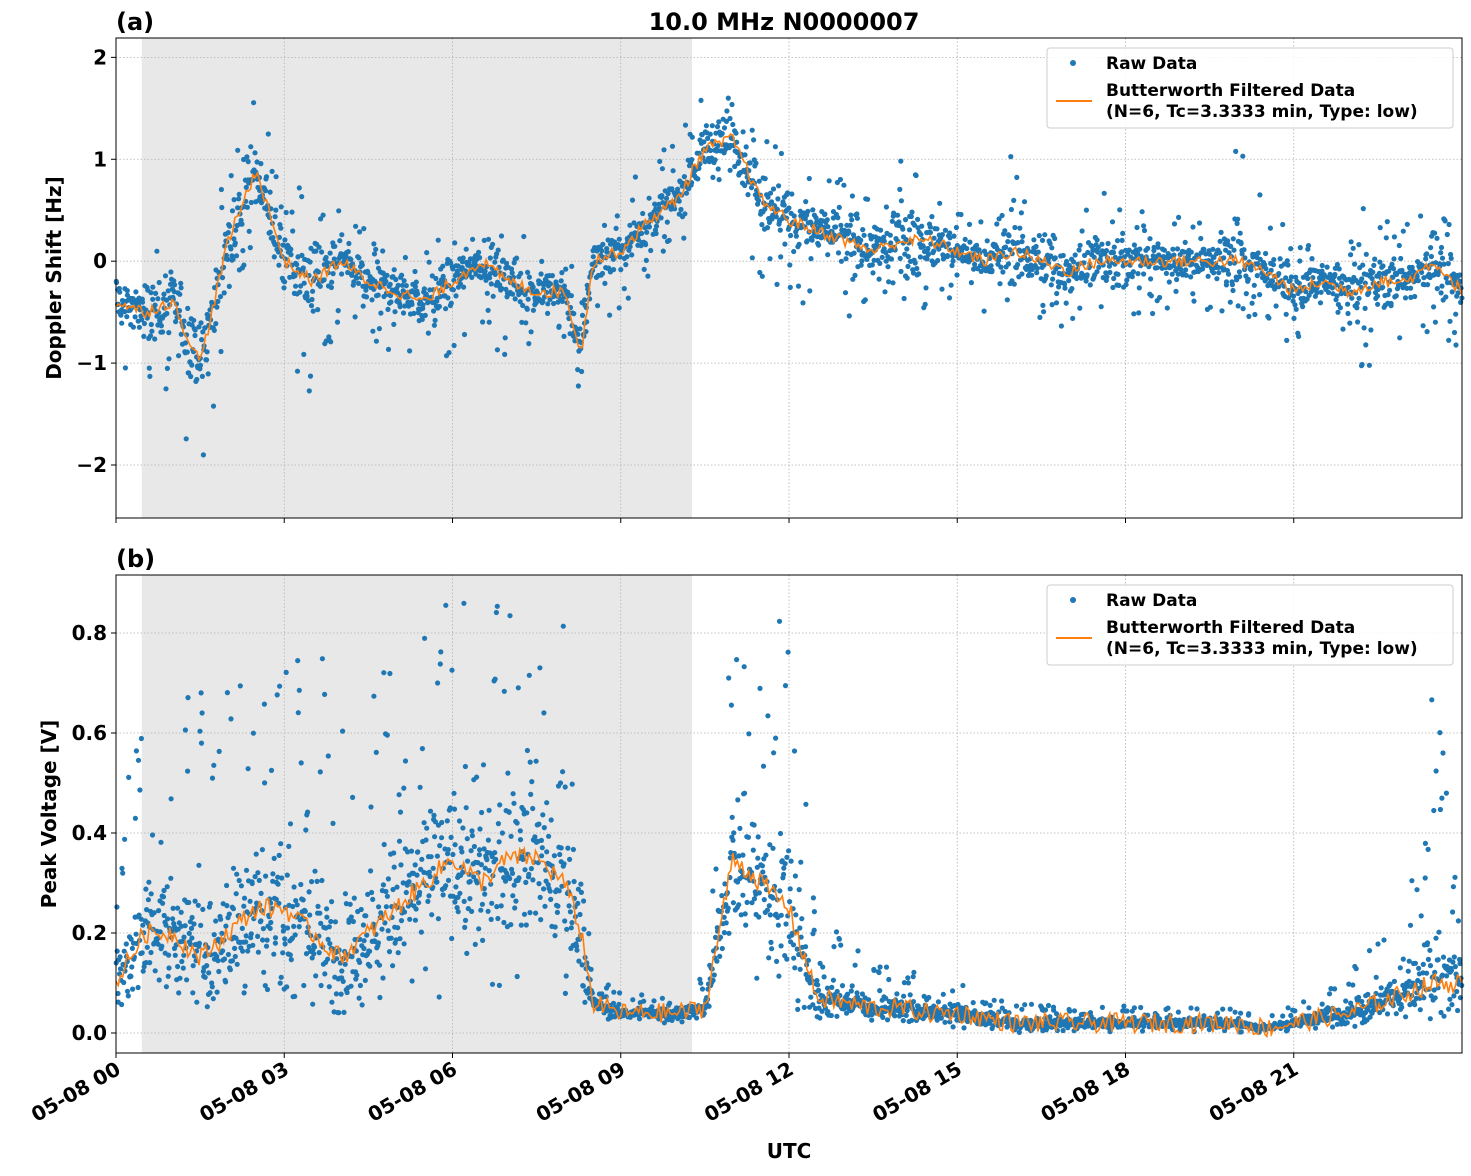 This screenshot has height=1176, width=1471. What do you see at coordinates (89, 933) in the screenshot?
I see `y-tick-label: 0.2` at bounding box center [89, 933].